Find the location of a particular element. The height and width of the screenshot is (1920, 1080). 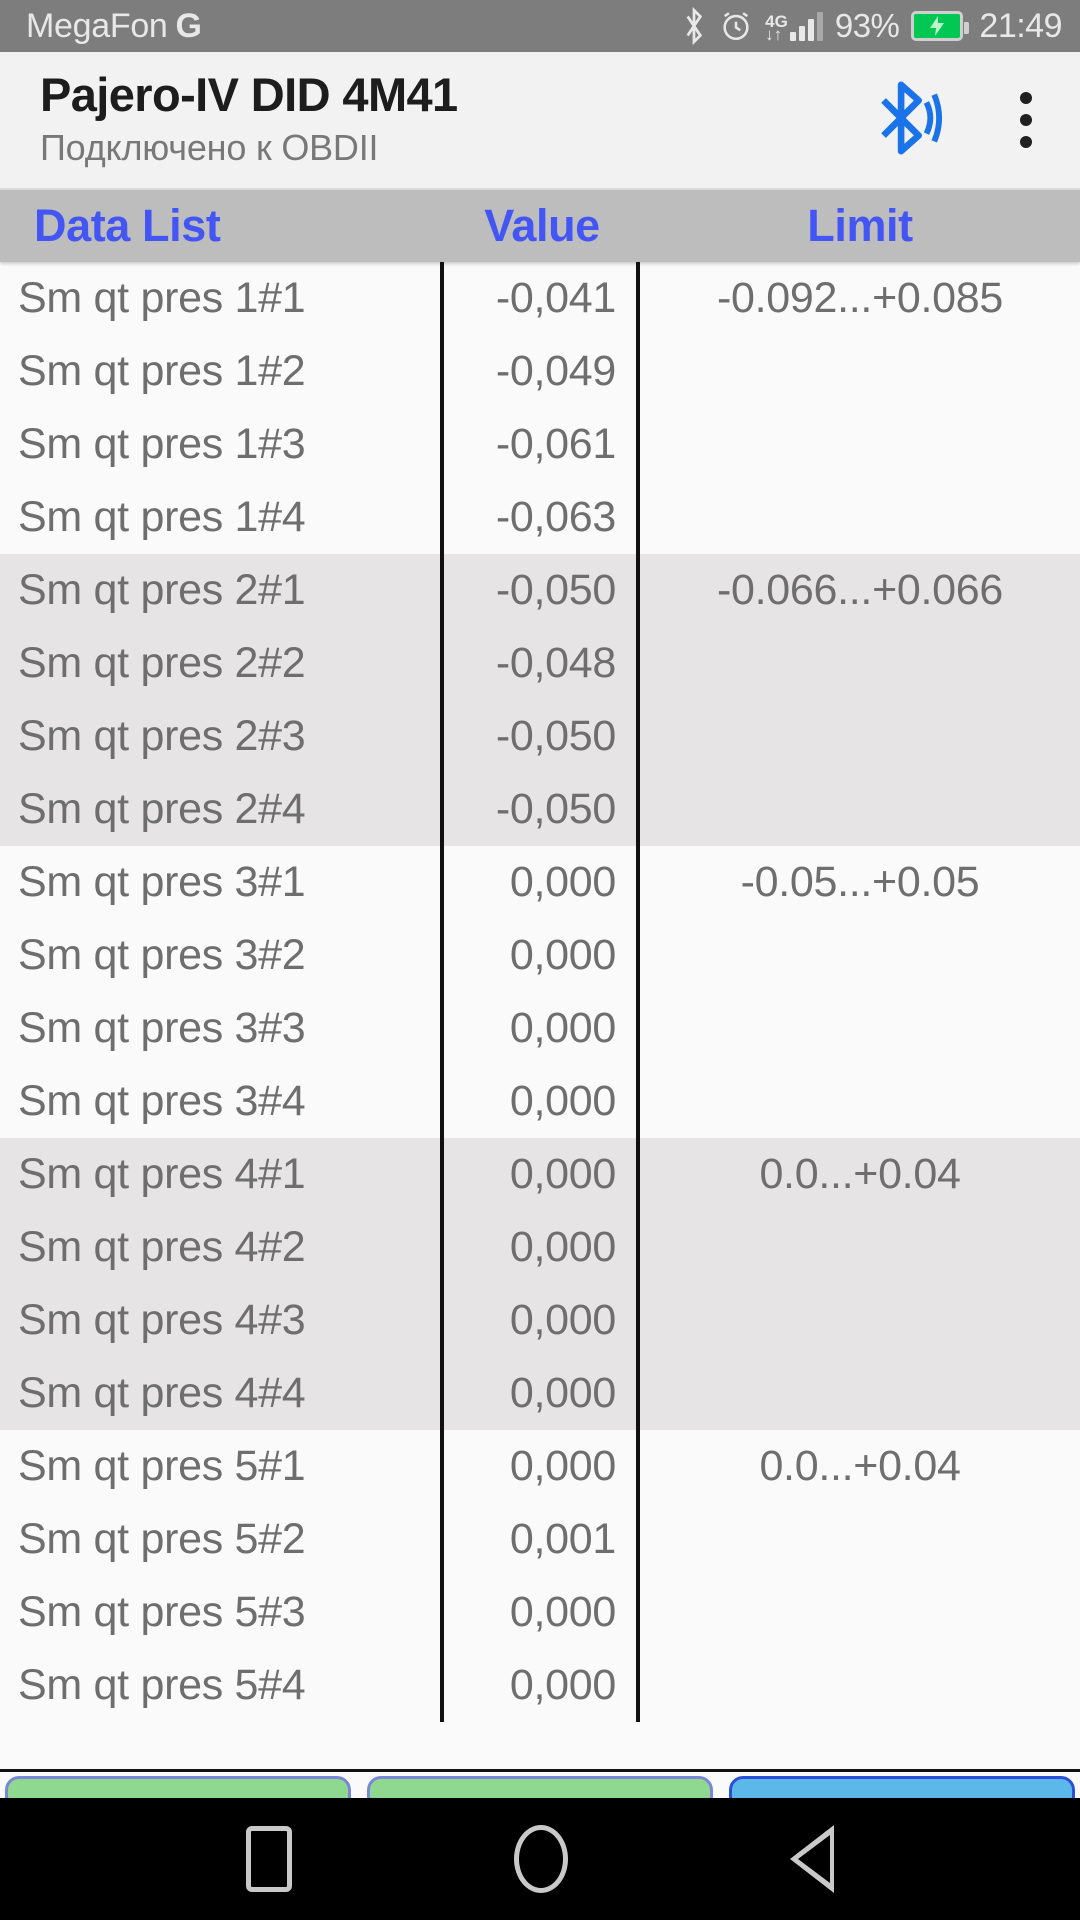

table-row: Sm qt pres 3#4 0,000 is located at coordinates (540, 1101).